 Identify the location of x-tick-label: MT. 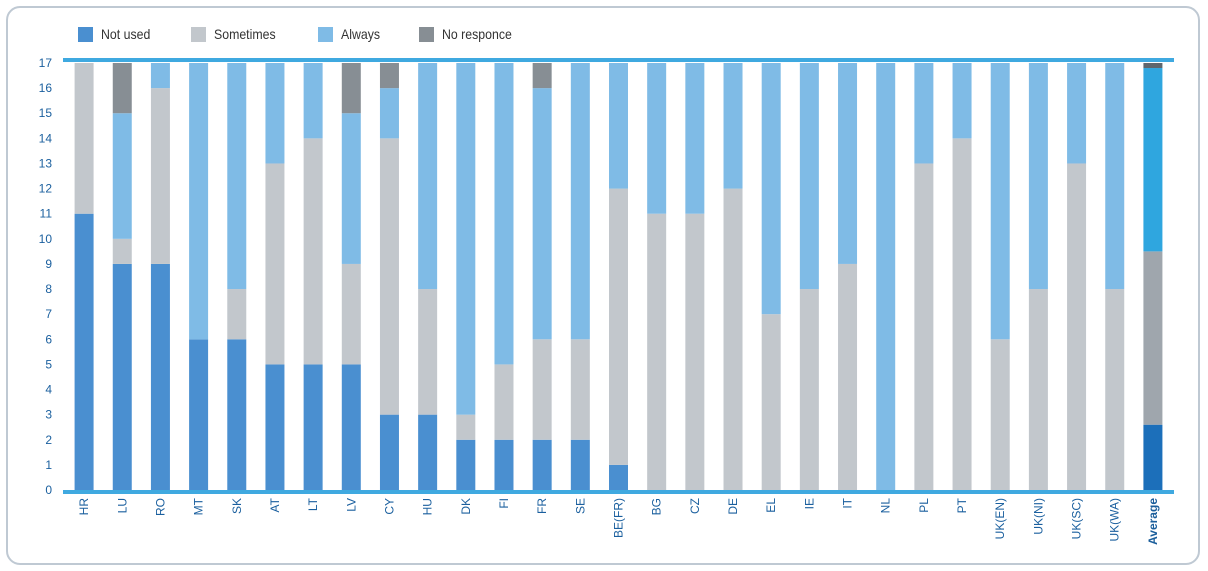
(199, 506).